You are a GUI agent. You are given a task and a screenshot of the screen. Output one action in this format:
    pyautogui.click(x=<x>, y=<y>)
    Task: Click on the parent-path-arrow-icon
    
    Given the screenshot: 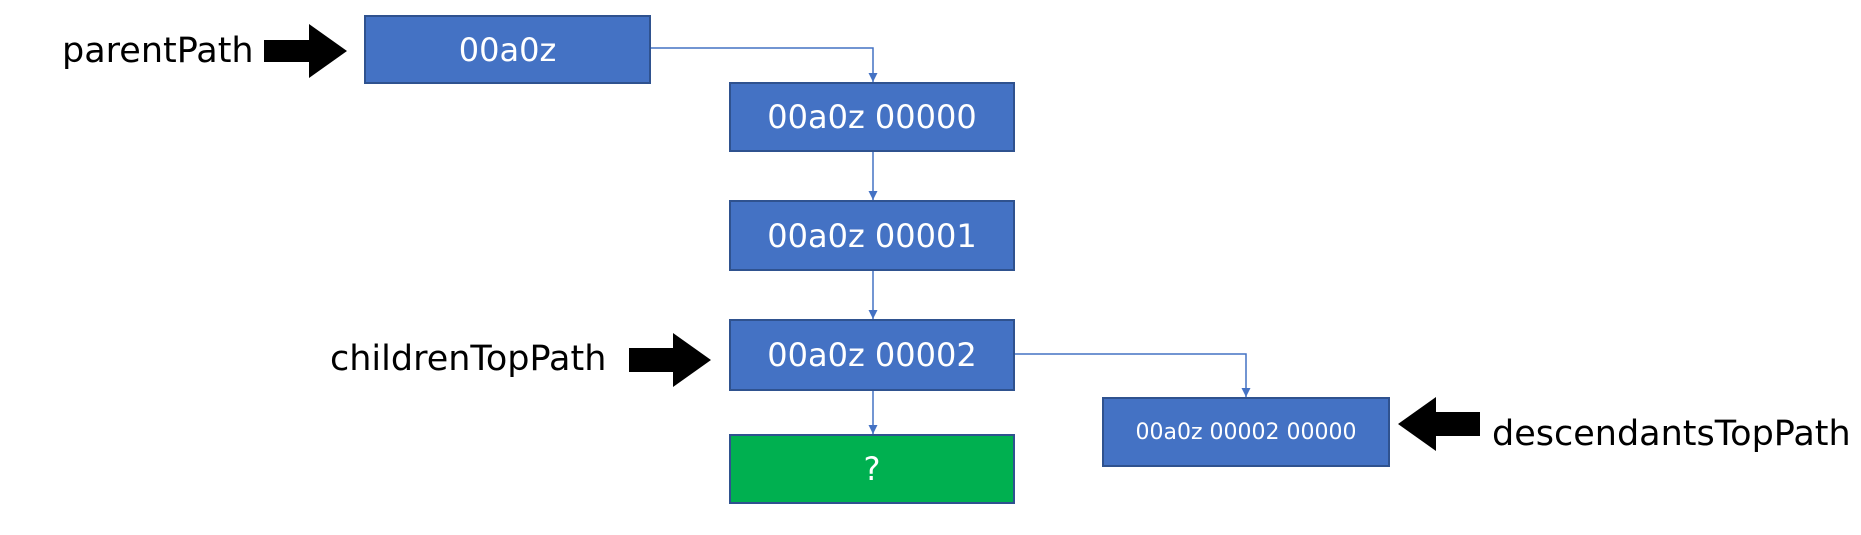 What is the action you would take?
    pyautogui.click(x=305, y=51)
    